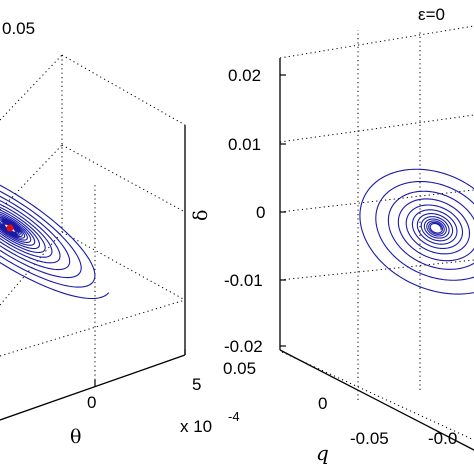 This screenshot has height=474, width=474. Describe the element at coordinates (260, 212) in the screenshot. I see `right-y-tick-label: 0` at that location.